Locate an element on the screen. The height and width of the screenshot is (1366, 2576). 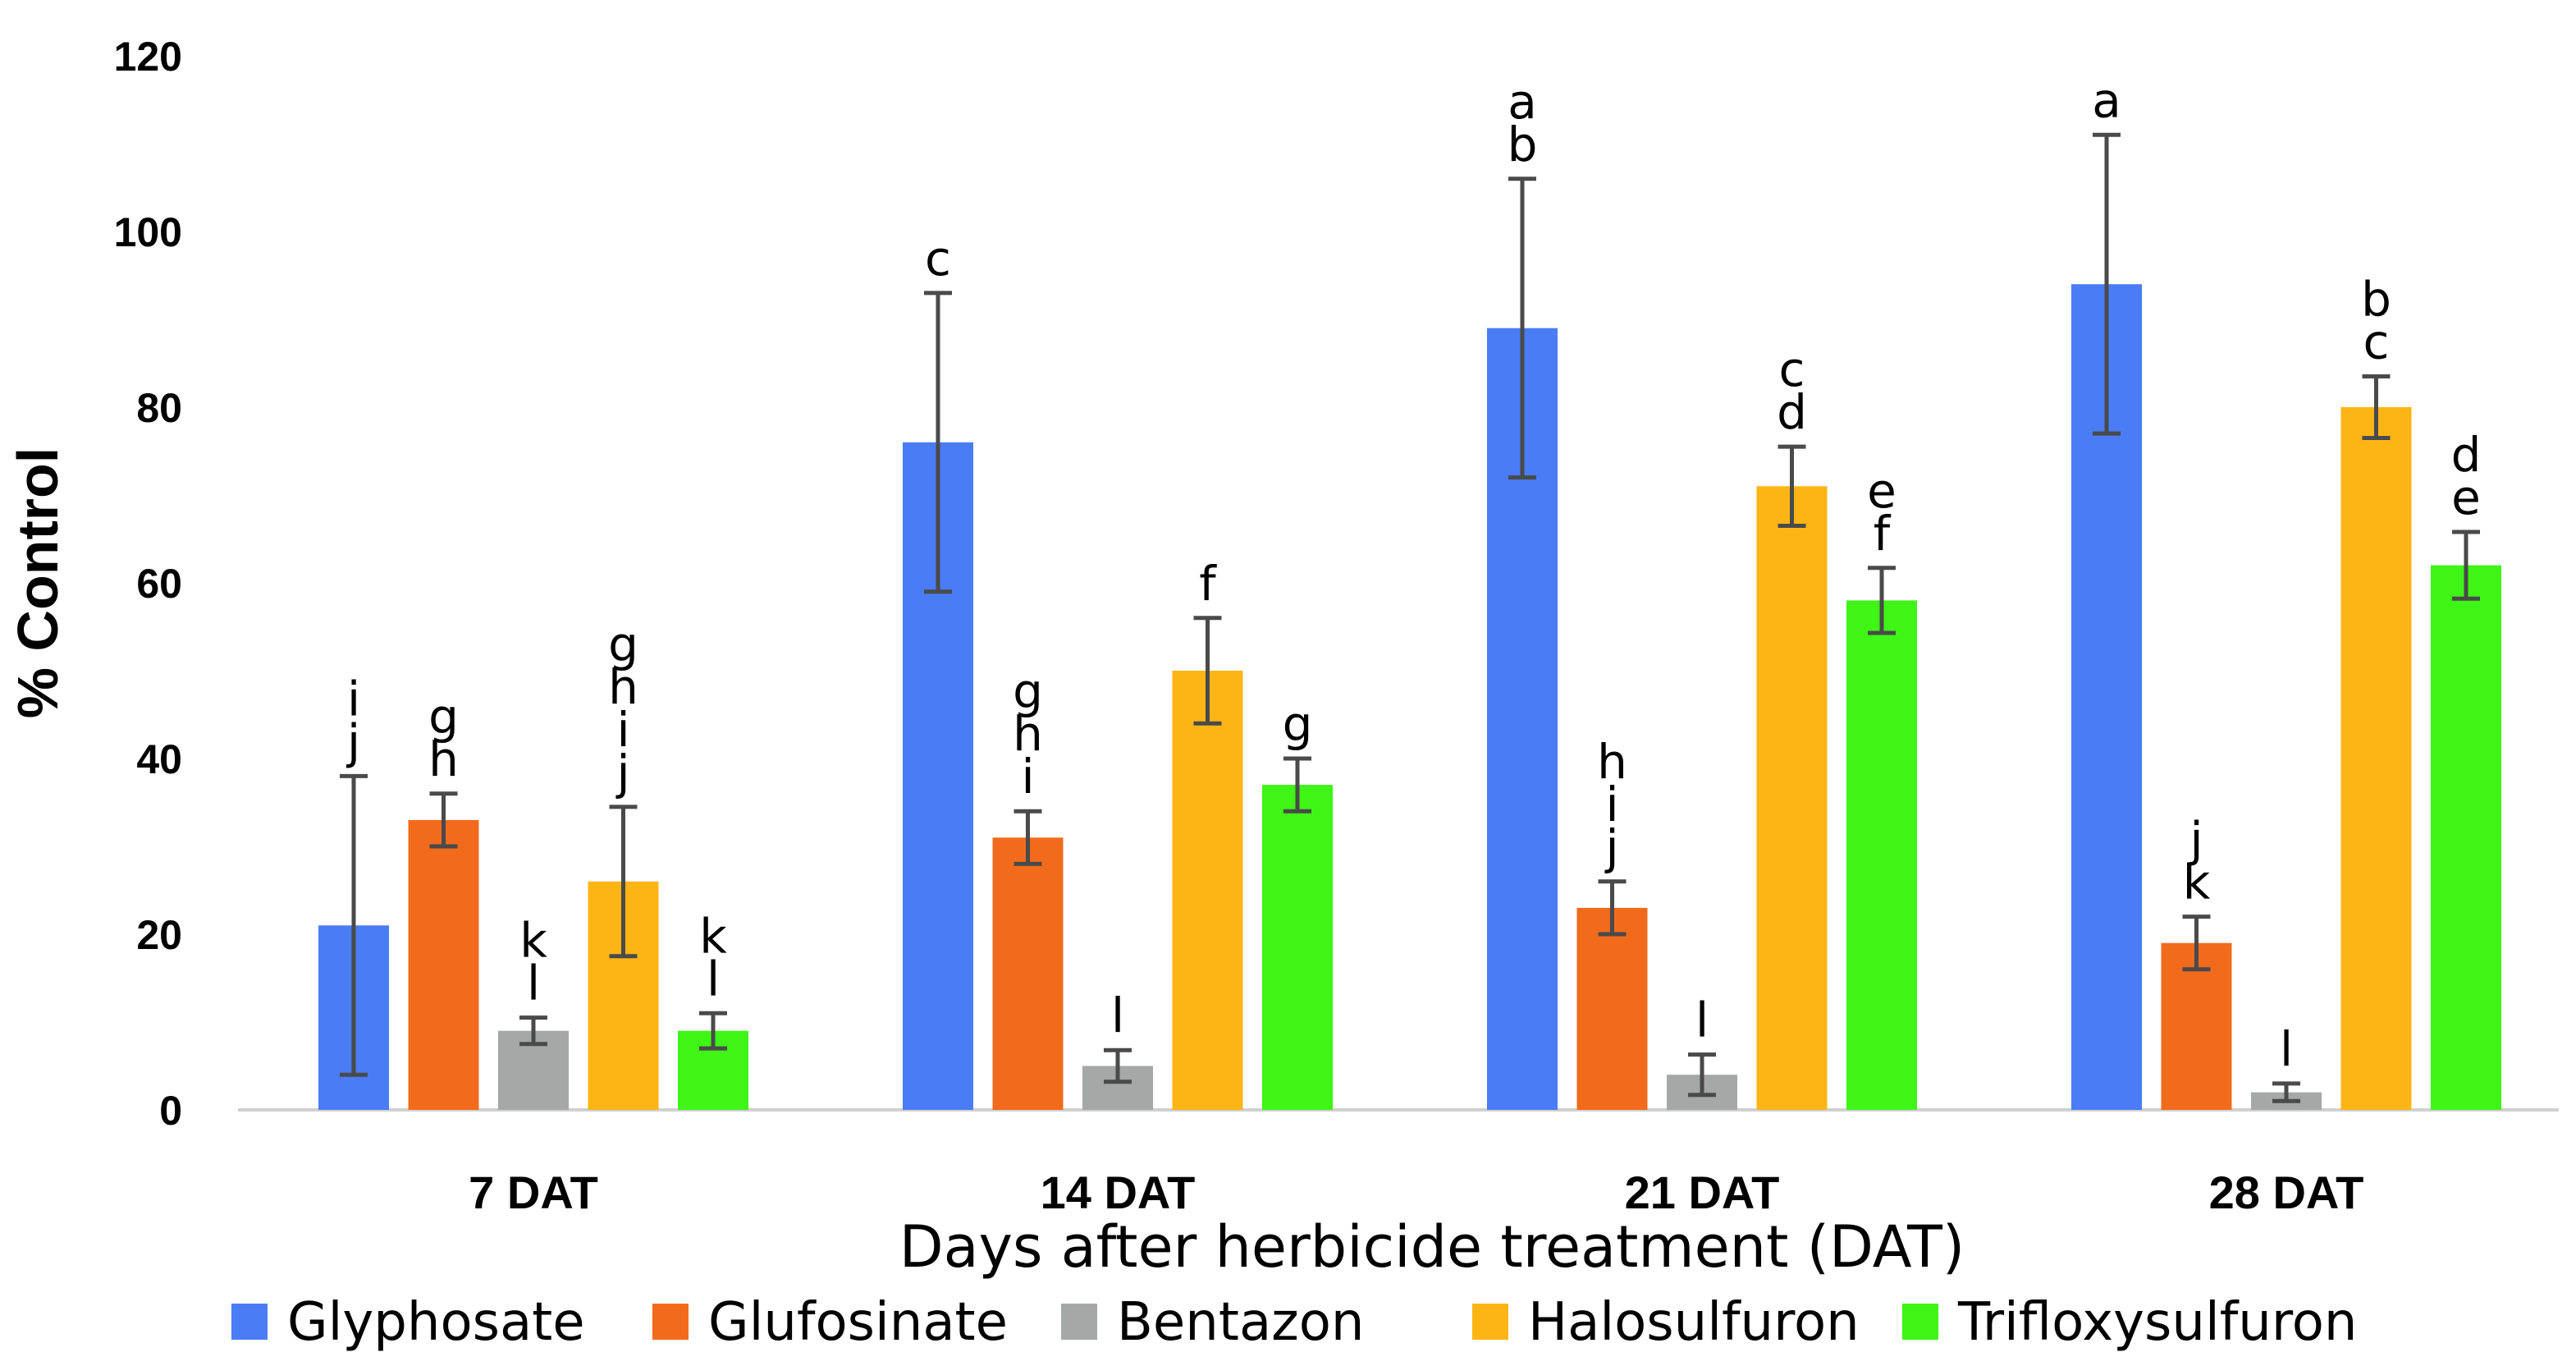
y-tick-label: 0 is located at coordinates (170, 1111).